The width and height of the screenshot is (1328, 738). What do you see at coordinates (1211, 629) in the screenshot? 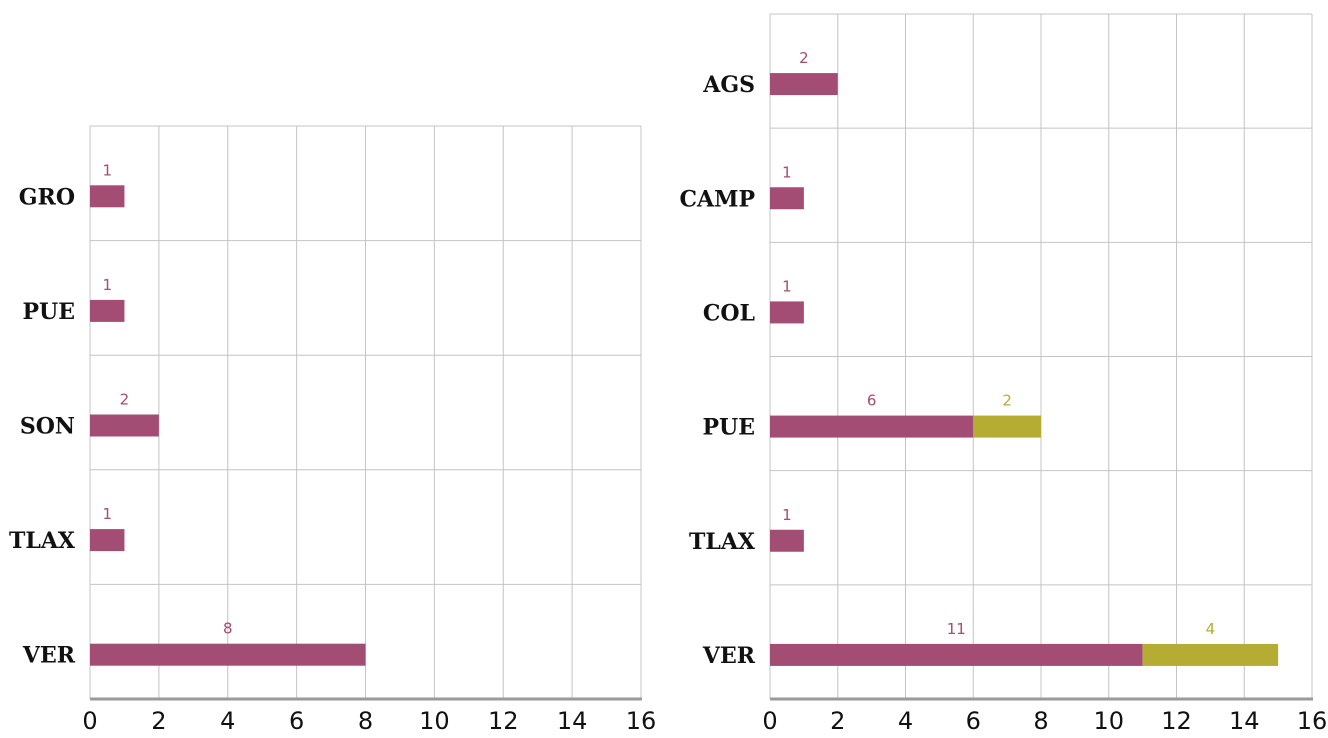
I see `data-label: 4` at bounding box center [1211, 629].